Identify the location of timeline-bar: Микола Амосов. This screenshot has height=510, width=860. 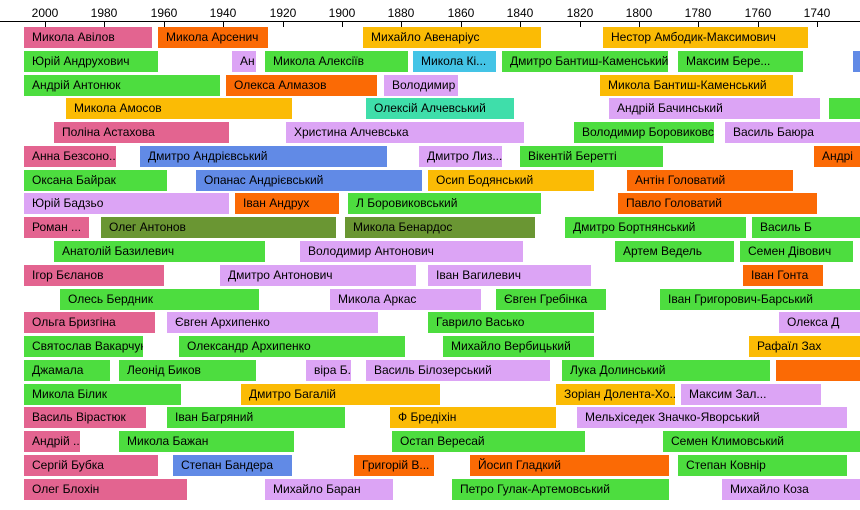
(179, 108).